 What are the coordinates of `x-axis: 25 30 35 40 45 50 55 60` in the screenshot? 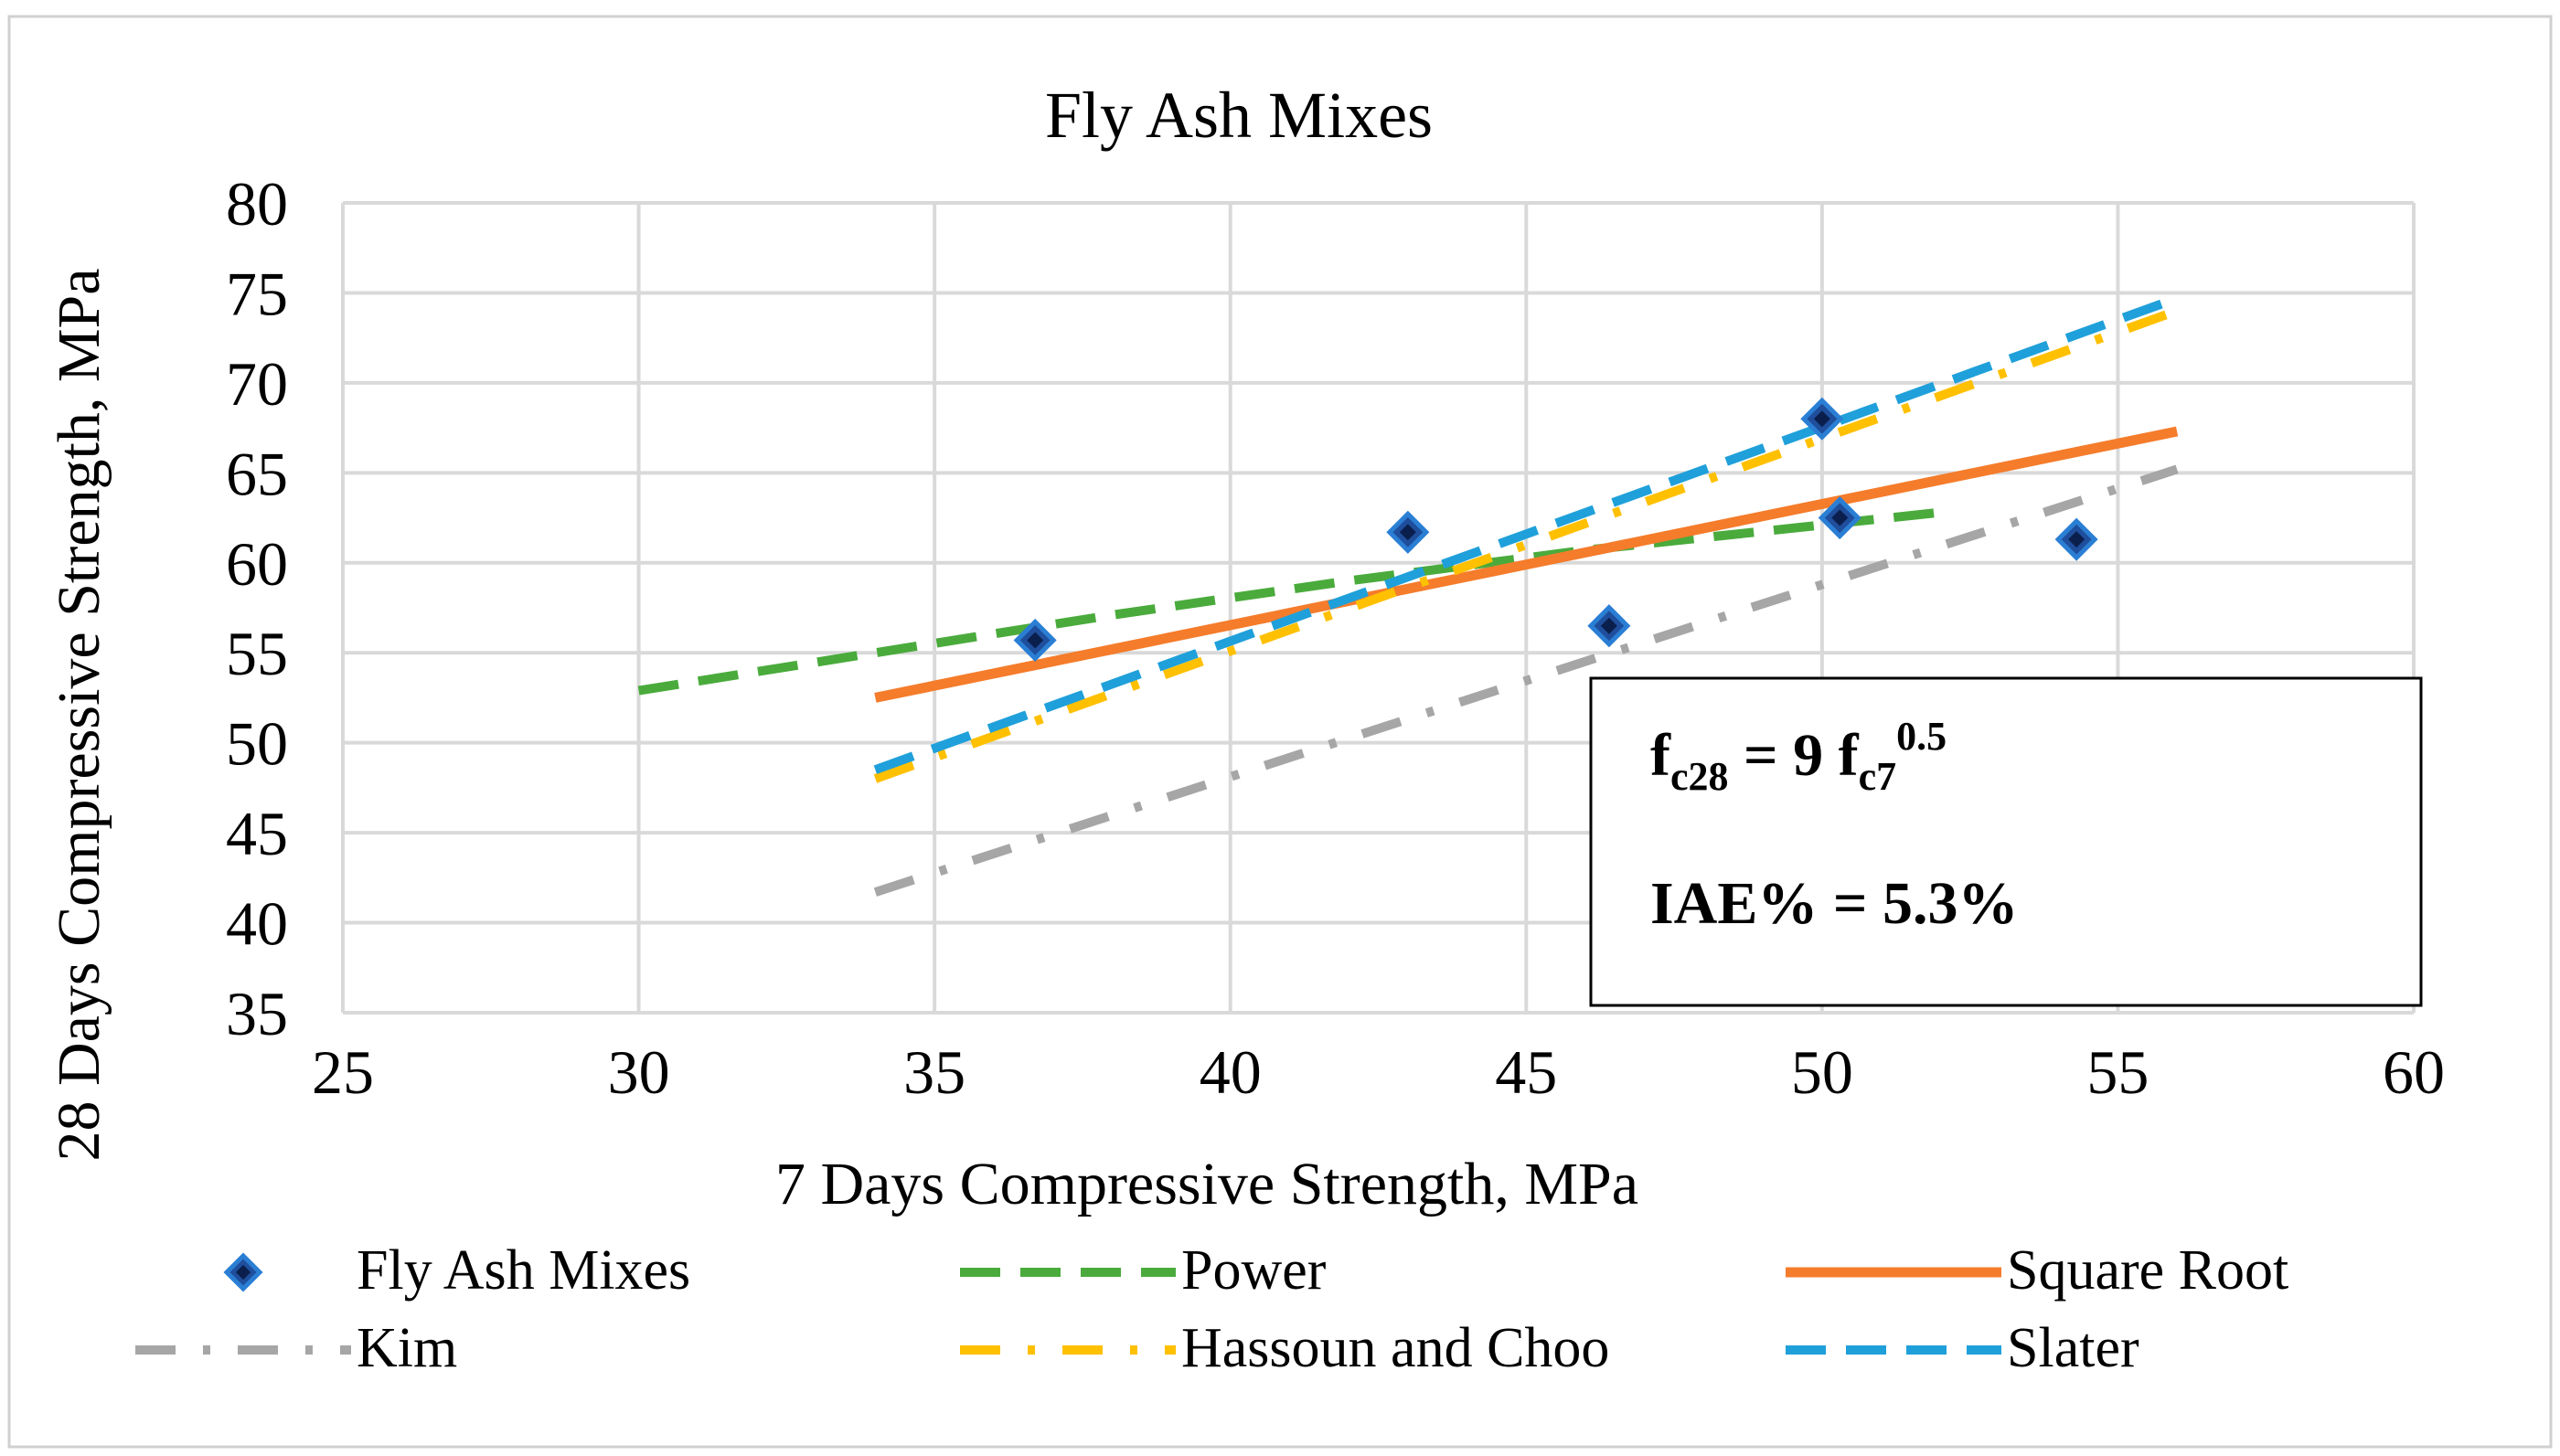 It's located at (1378, 1072).